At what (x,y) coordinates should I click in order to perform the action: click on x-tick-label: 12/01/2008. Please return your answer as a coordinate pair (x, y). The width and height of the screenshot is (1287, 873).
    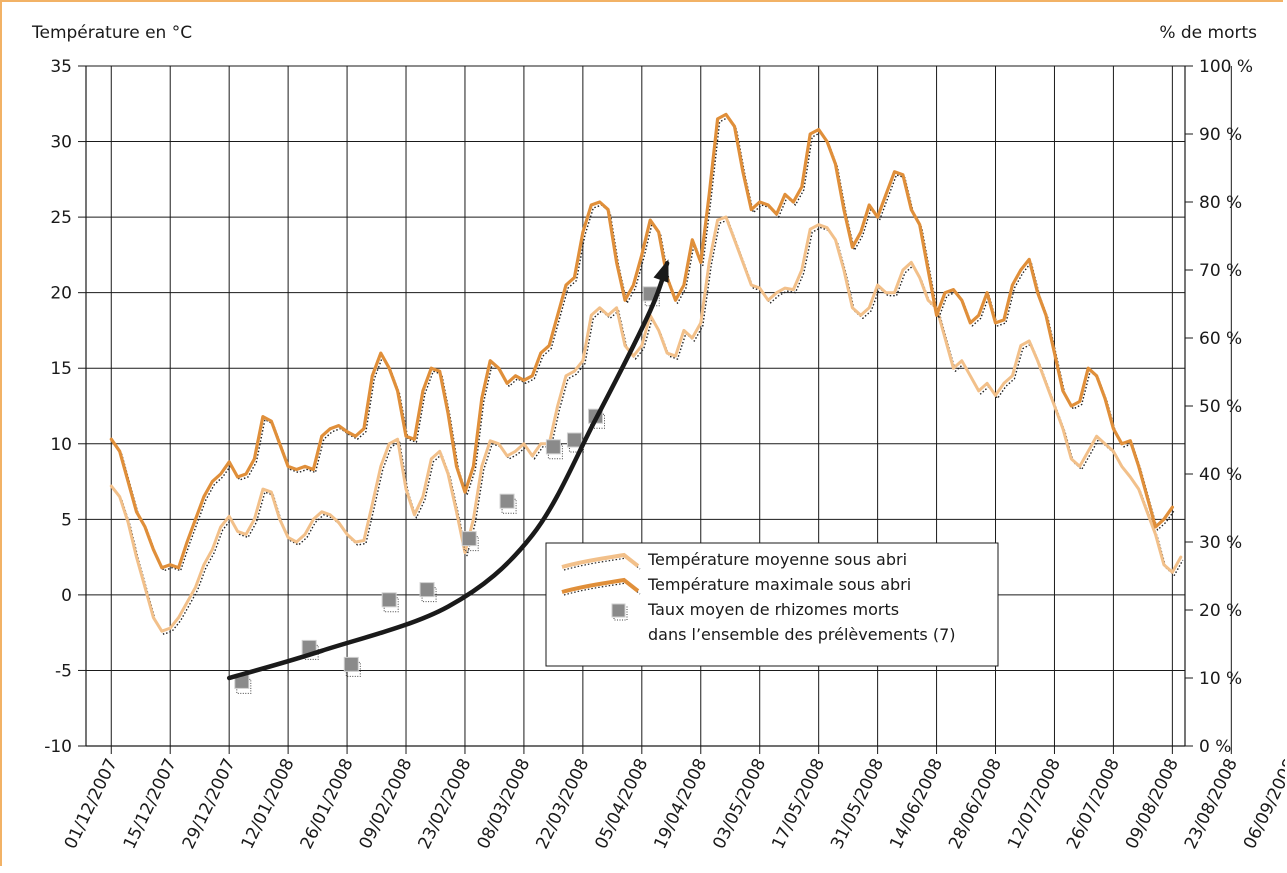
    Looking at the image, I should click on (268, 803).